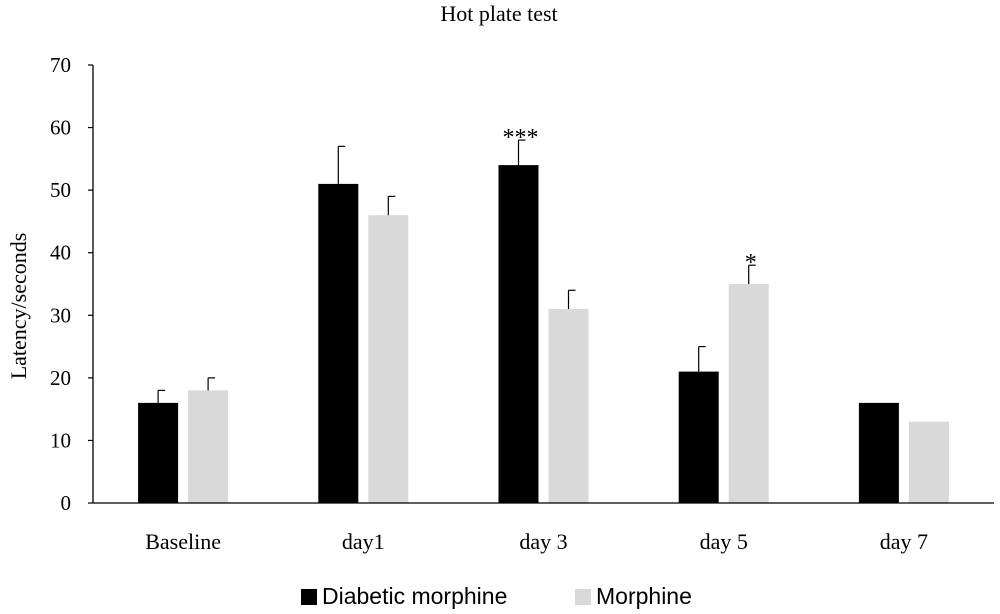  Describe the element at coordinates (18, 306) in the screenshot. I see `y-axis-label: Latency/seconds` at that location.